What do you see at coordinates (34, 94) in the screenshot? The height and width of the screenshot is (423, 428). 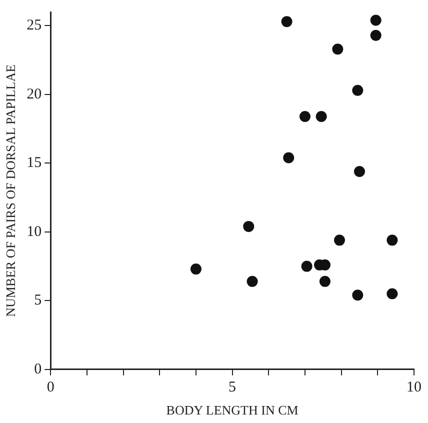 I see `y-tick-label: 20` at bounding box center [34, 94].